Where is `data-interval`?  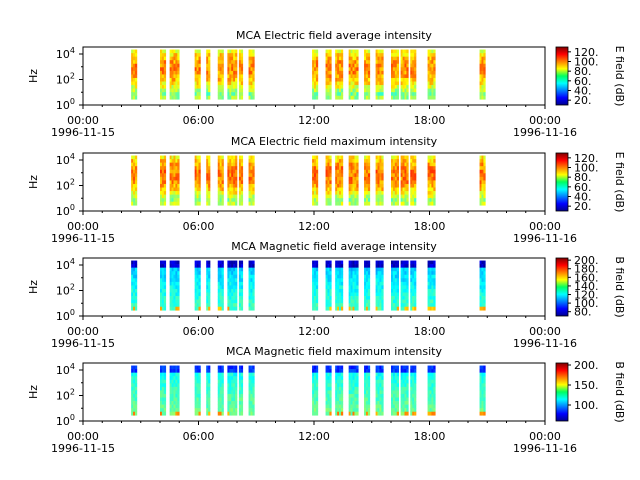
data-interval is located at coordinates (174, 180).